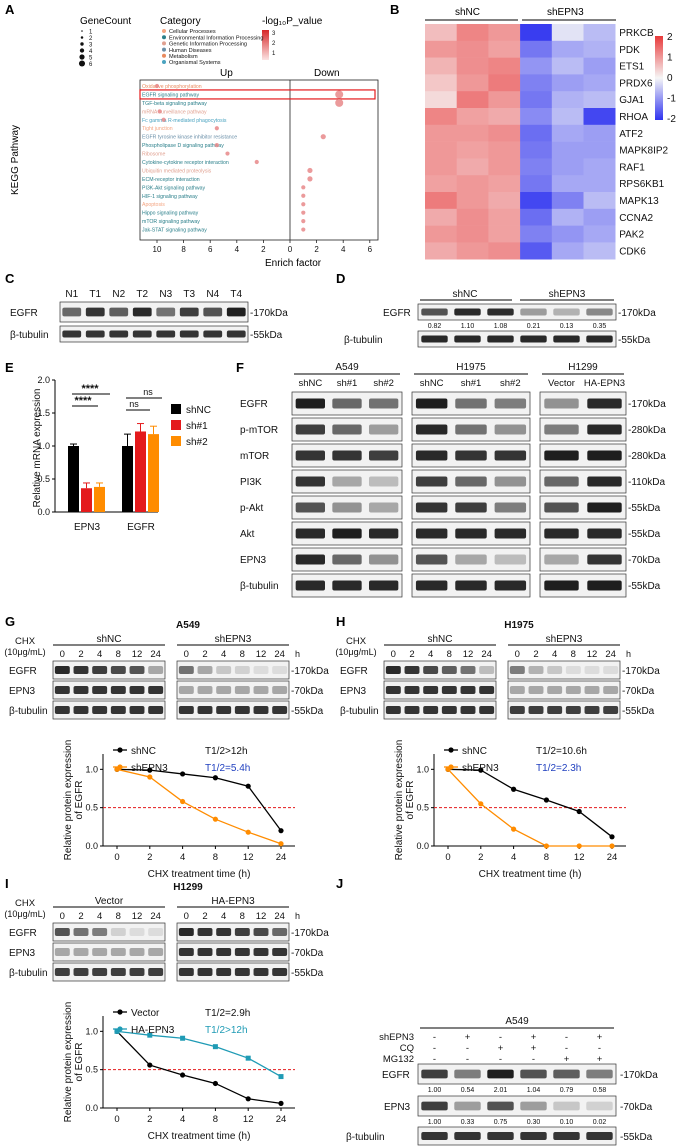 The image size is (685, 1148). What do you see at coordinates (501, 1122) in the screenshot?
I see `j-quant: 0.75` at bounding box center [501, 1122].